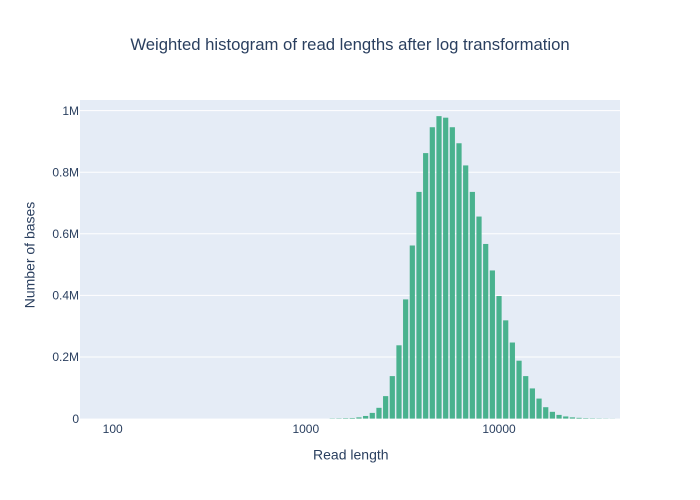 The height and width of the screenshot is (500, 700). Describe the element at coordinates (305, 429) in the screenshot. I see `svg-text: 1000` at that location.